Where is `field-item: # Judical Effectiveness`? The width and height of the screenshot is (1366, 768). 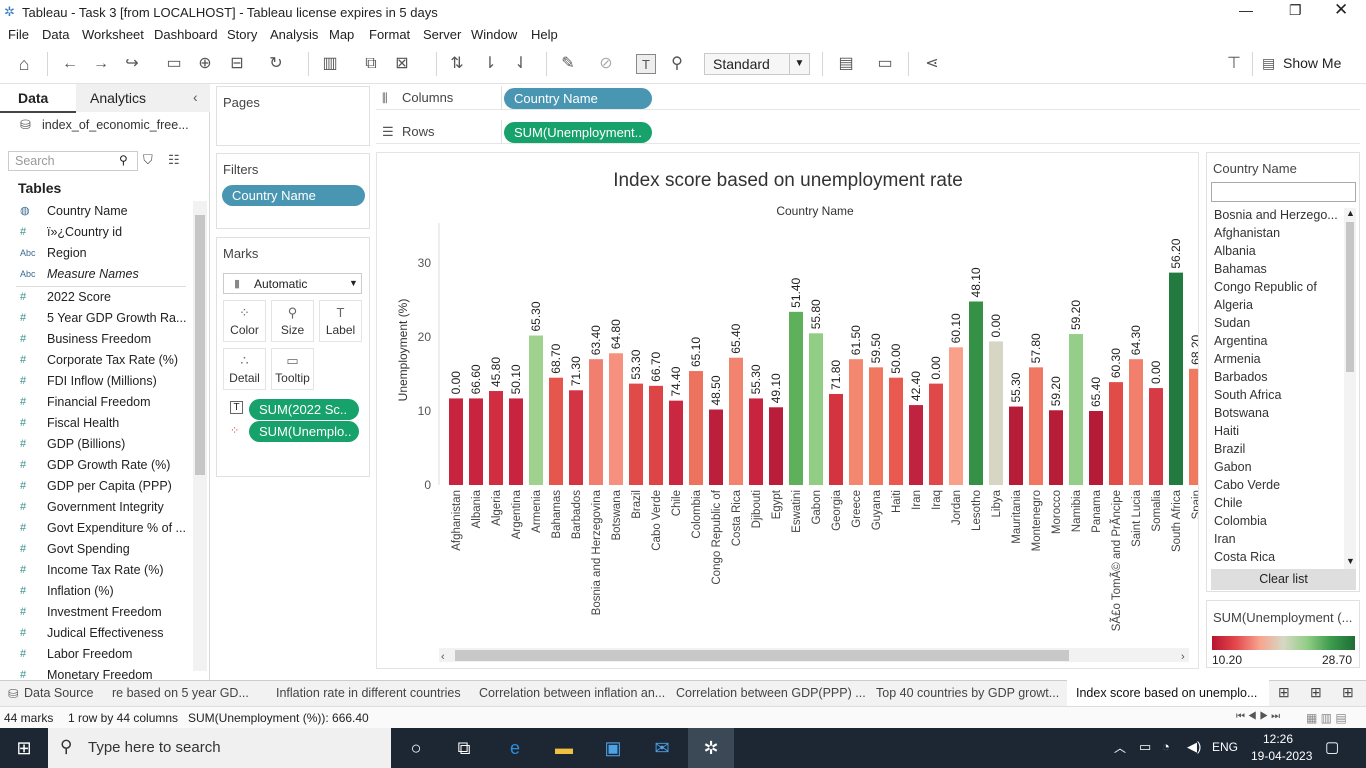 field-item: # Judical Effectiveness is located at coordinates (95, 633).